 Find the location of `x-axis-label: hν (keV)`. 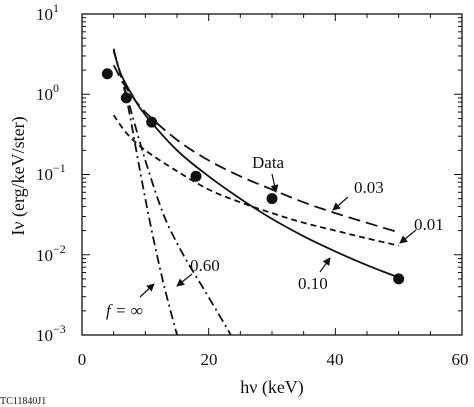

x-axis-label: hν (keV) is located at coordinates (272, 387).